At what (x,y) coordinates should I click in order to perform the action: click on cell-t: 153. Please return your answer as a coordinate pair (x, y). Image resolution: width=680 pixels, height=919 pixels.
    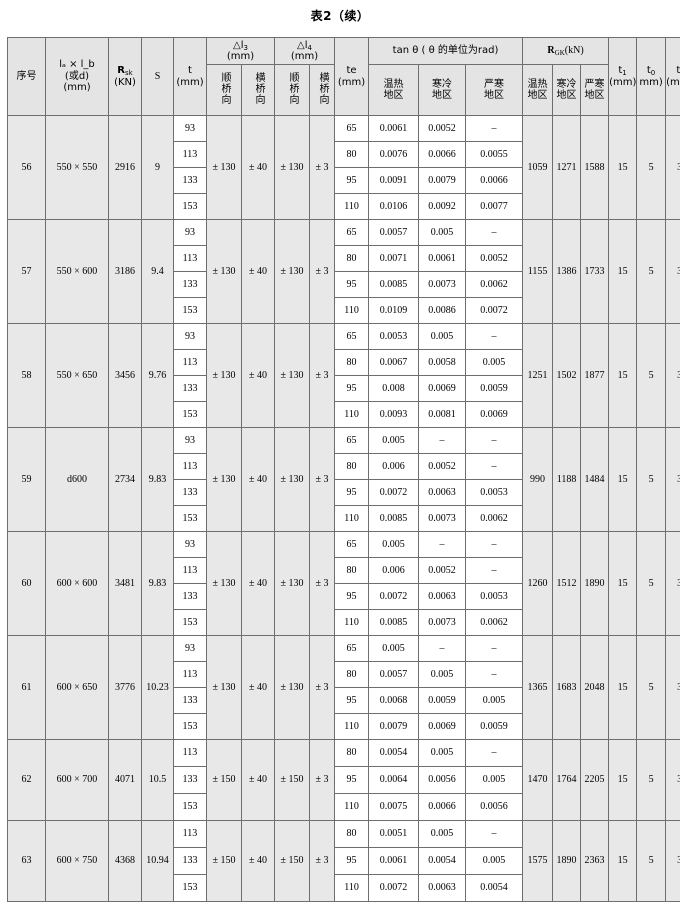
    Looking at the image, I should click on (190, 726).